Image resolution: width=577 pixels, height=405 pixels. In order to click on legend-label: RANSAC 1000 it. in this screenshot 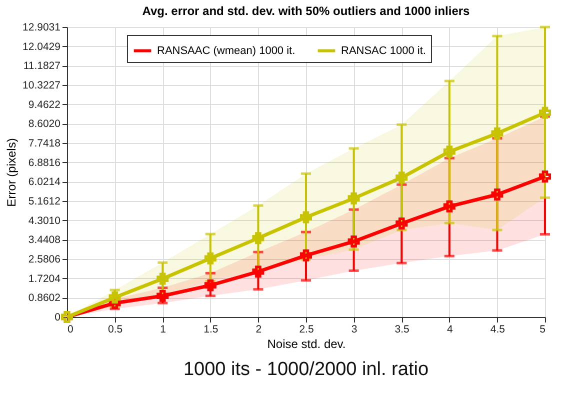, I will do `click(383, 50)`.